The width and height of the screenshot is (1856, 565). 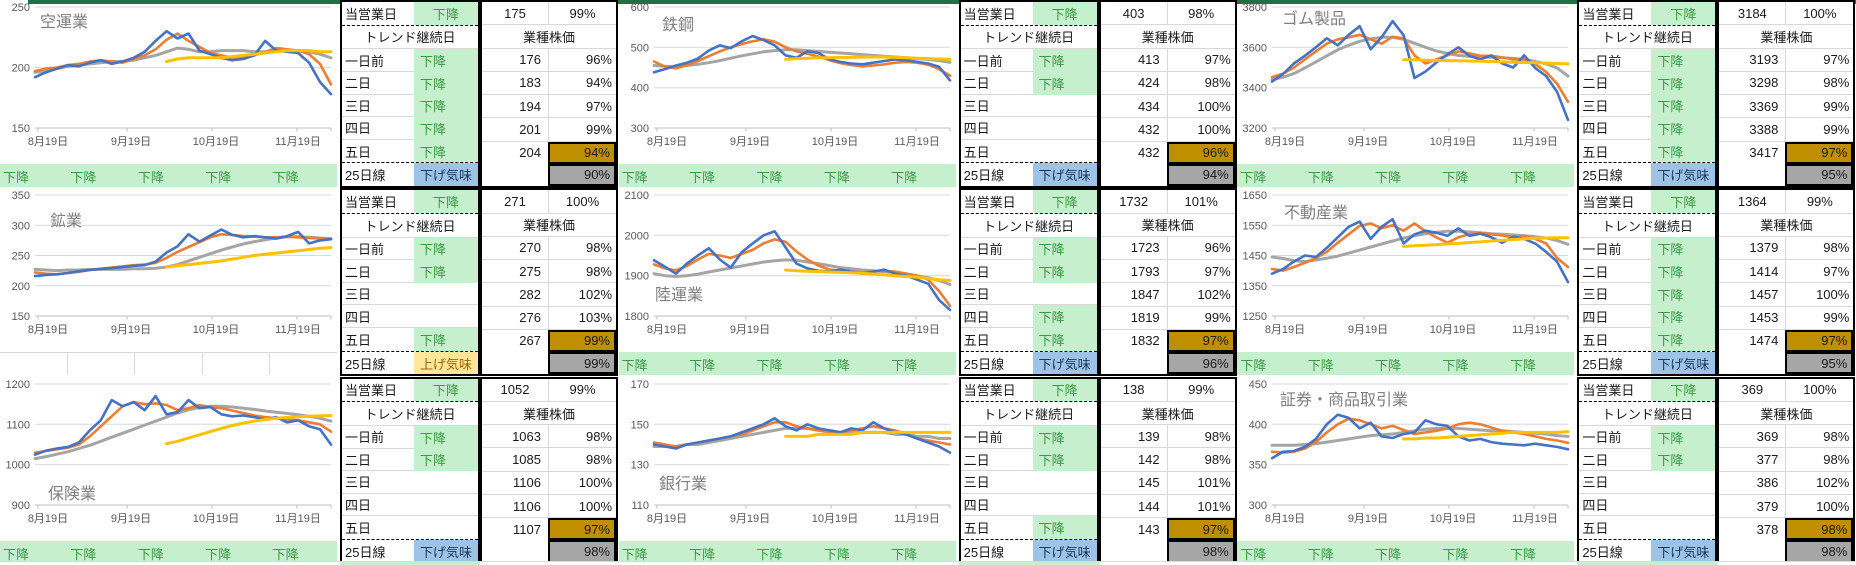 I want to click on current-price-cell: 403, so click(x=1133, y=13).